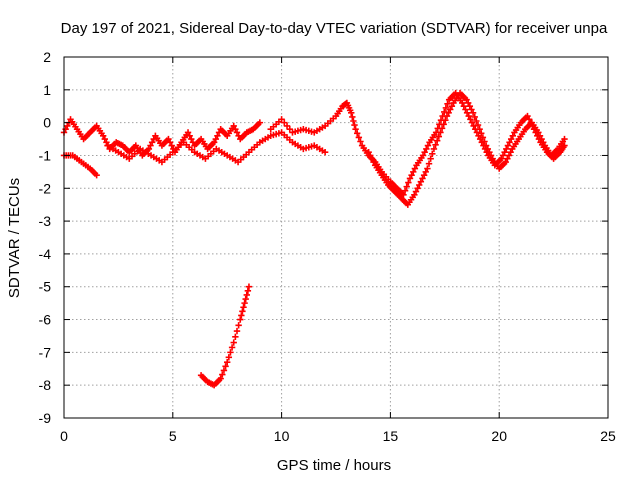  Describe the element at coordinates (47, 90) in the screenshot. I see `y-tick-label: 1` at that location.